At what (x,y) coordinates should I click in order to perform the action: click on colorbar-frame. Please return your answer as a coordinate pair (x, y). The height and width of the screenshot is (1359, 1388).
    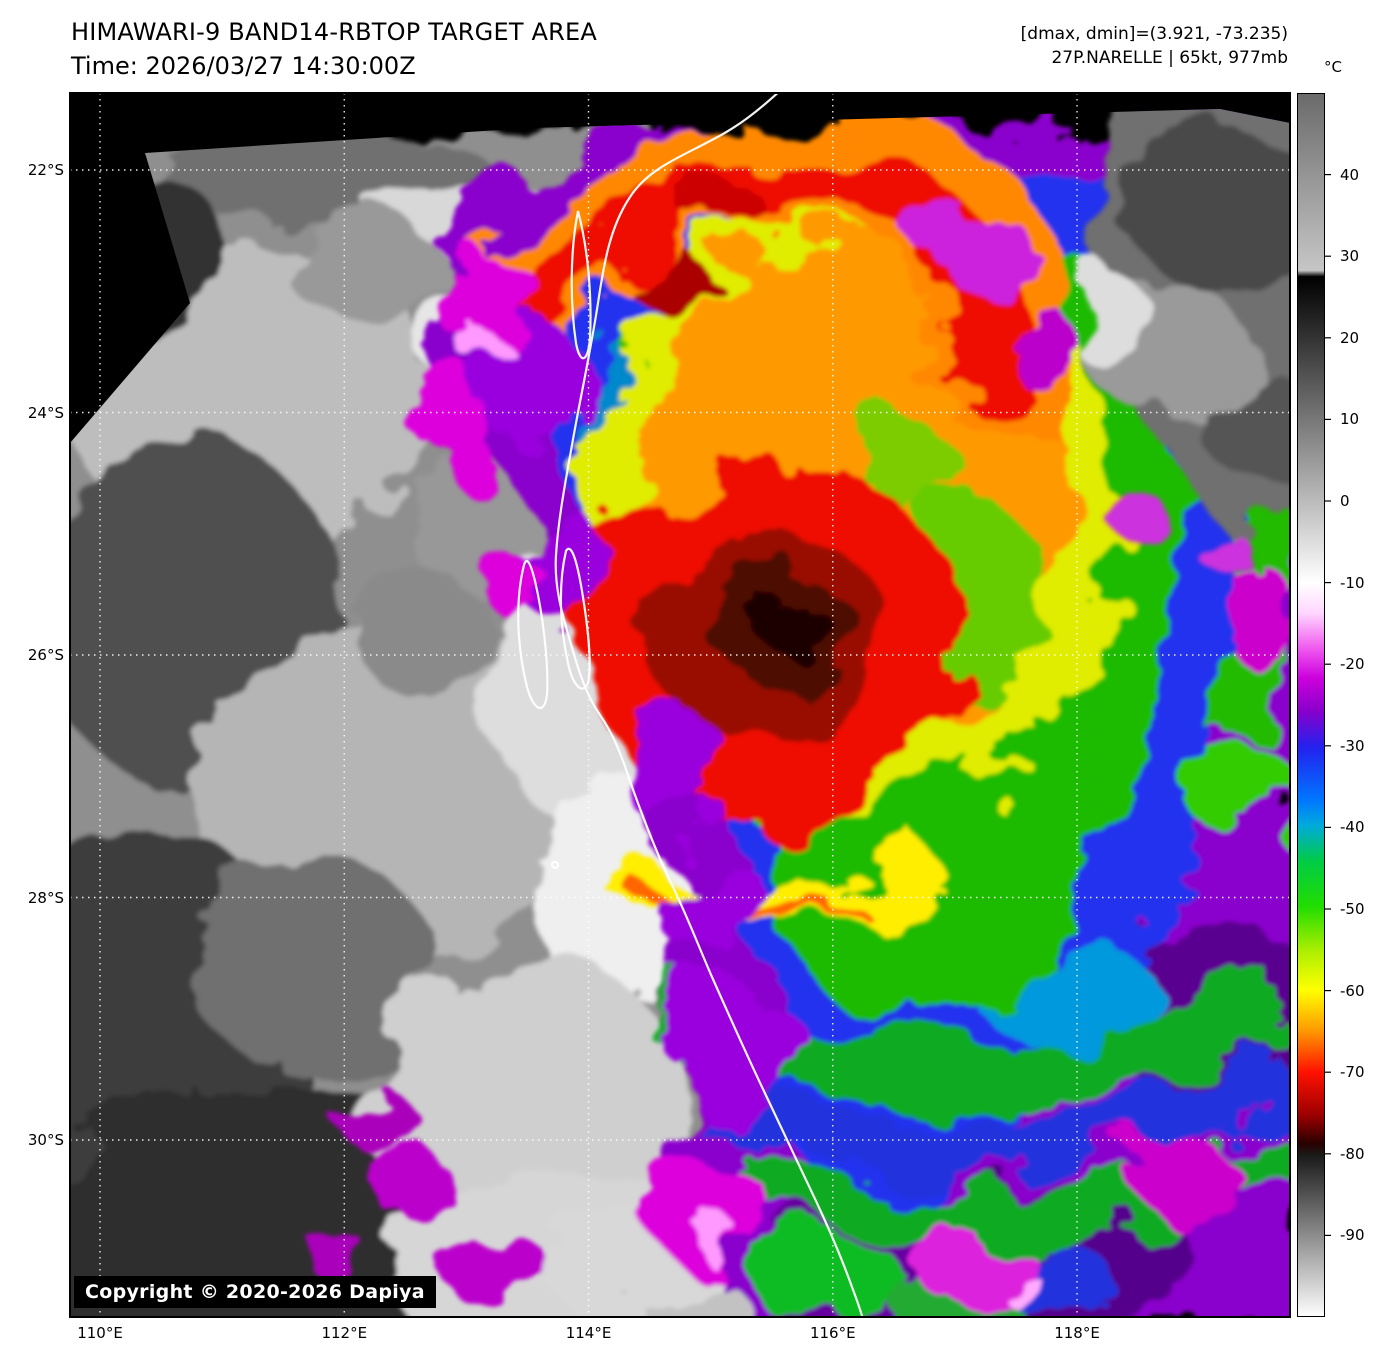
    Looking at the image, I should click on (1311, 705).